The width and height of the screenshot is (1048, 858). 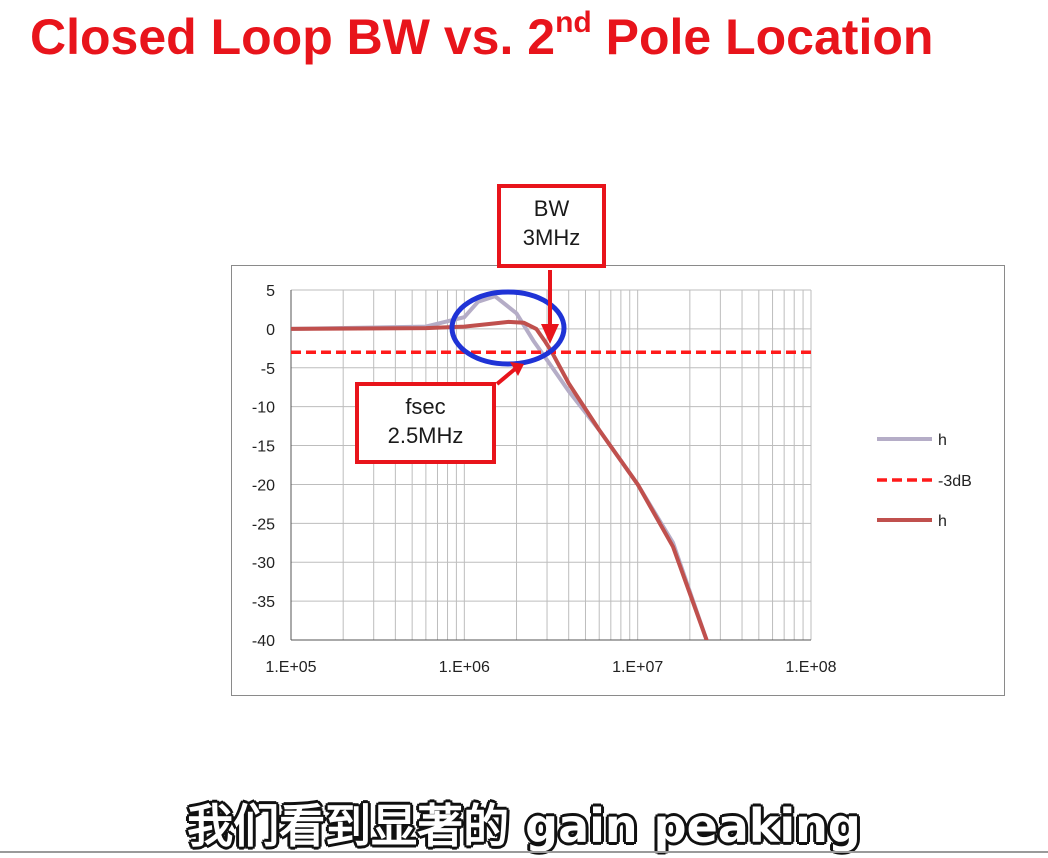 I want to click on bw-callout: BW 3MHz, so click(x=551, y=226).